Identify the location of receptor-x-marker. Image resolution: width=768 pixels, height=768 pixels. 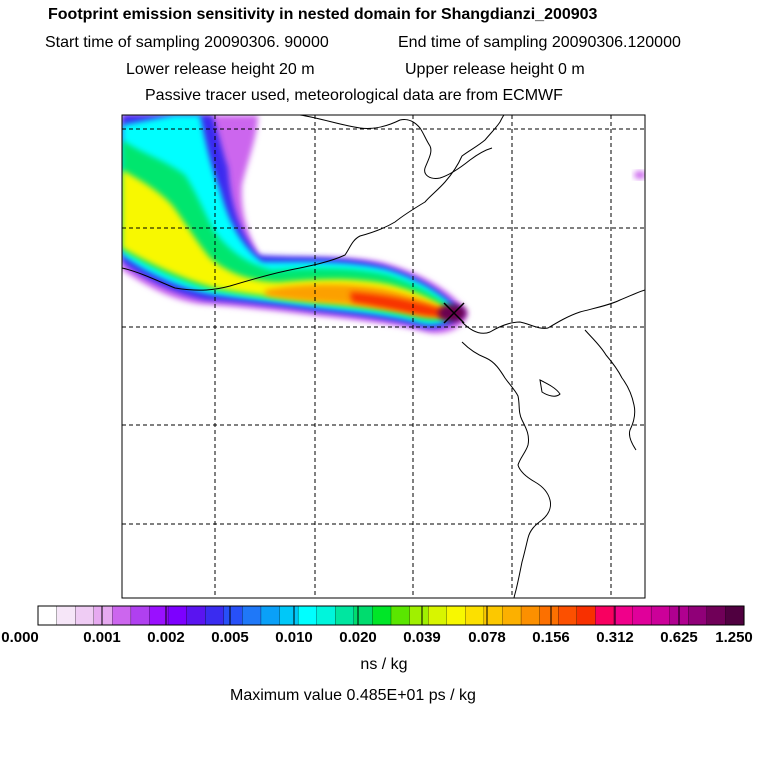
(454, 313).